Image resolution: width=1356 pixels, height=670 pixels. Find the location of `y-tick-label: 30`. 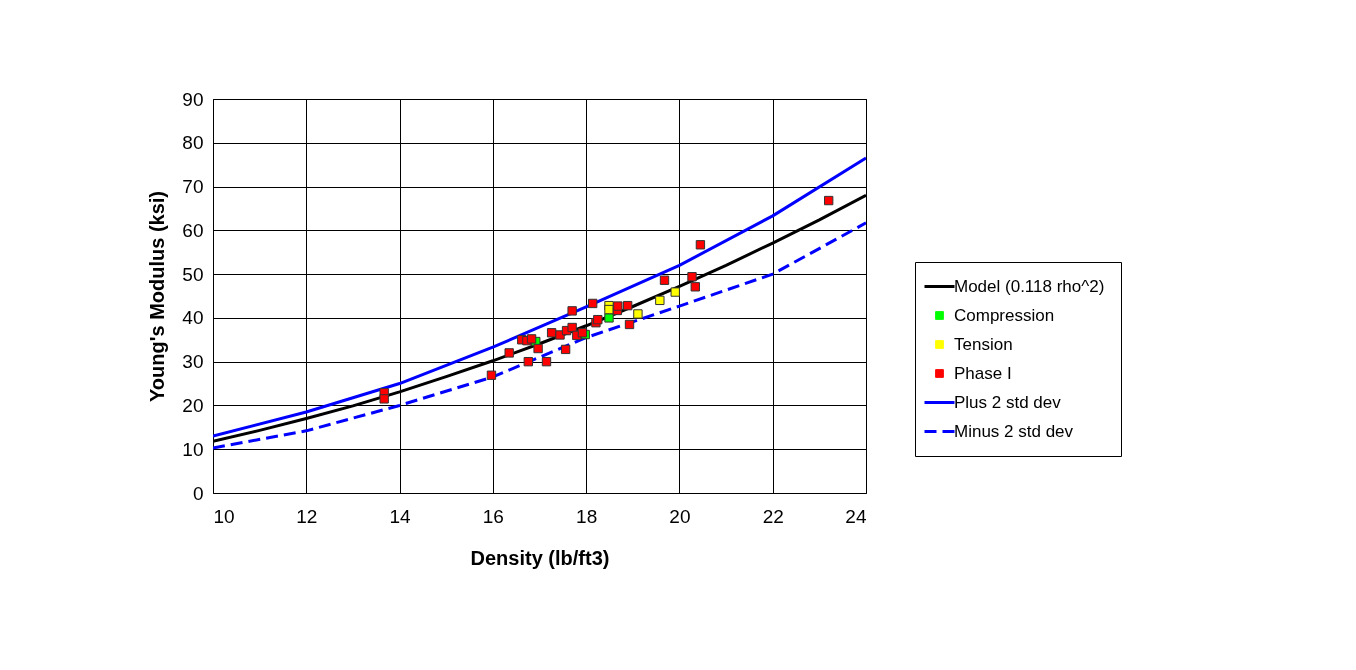

y-tick-label: 30 is located at coordinates (193, 362).